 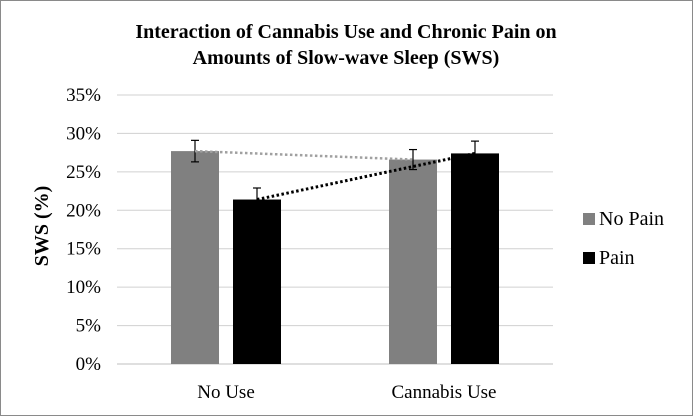 What do you see at coordinates (83, 172) in the screenshot?
I see `y-tick-label: 25%` at bounding box center [83, 172].